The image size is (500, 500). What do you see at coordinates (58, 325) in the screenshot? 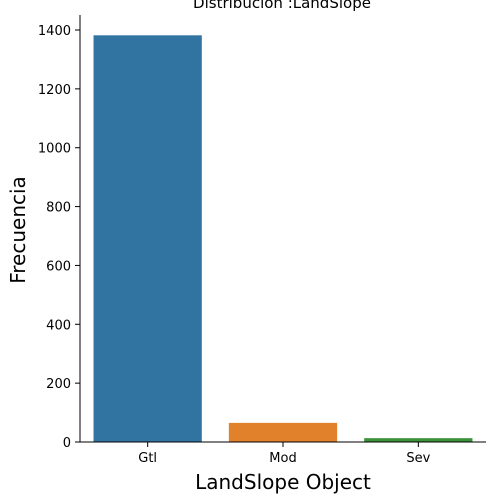
I see `y-tick-label: 400` at bounding box center [58, 325].